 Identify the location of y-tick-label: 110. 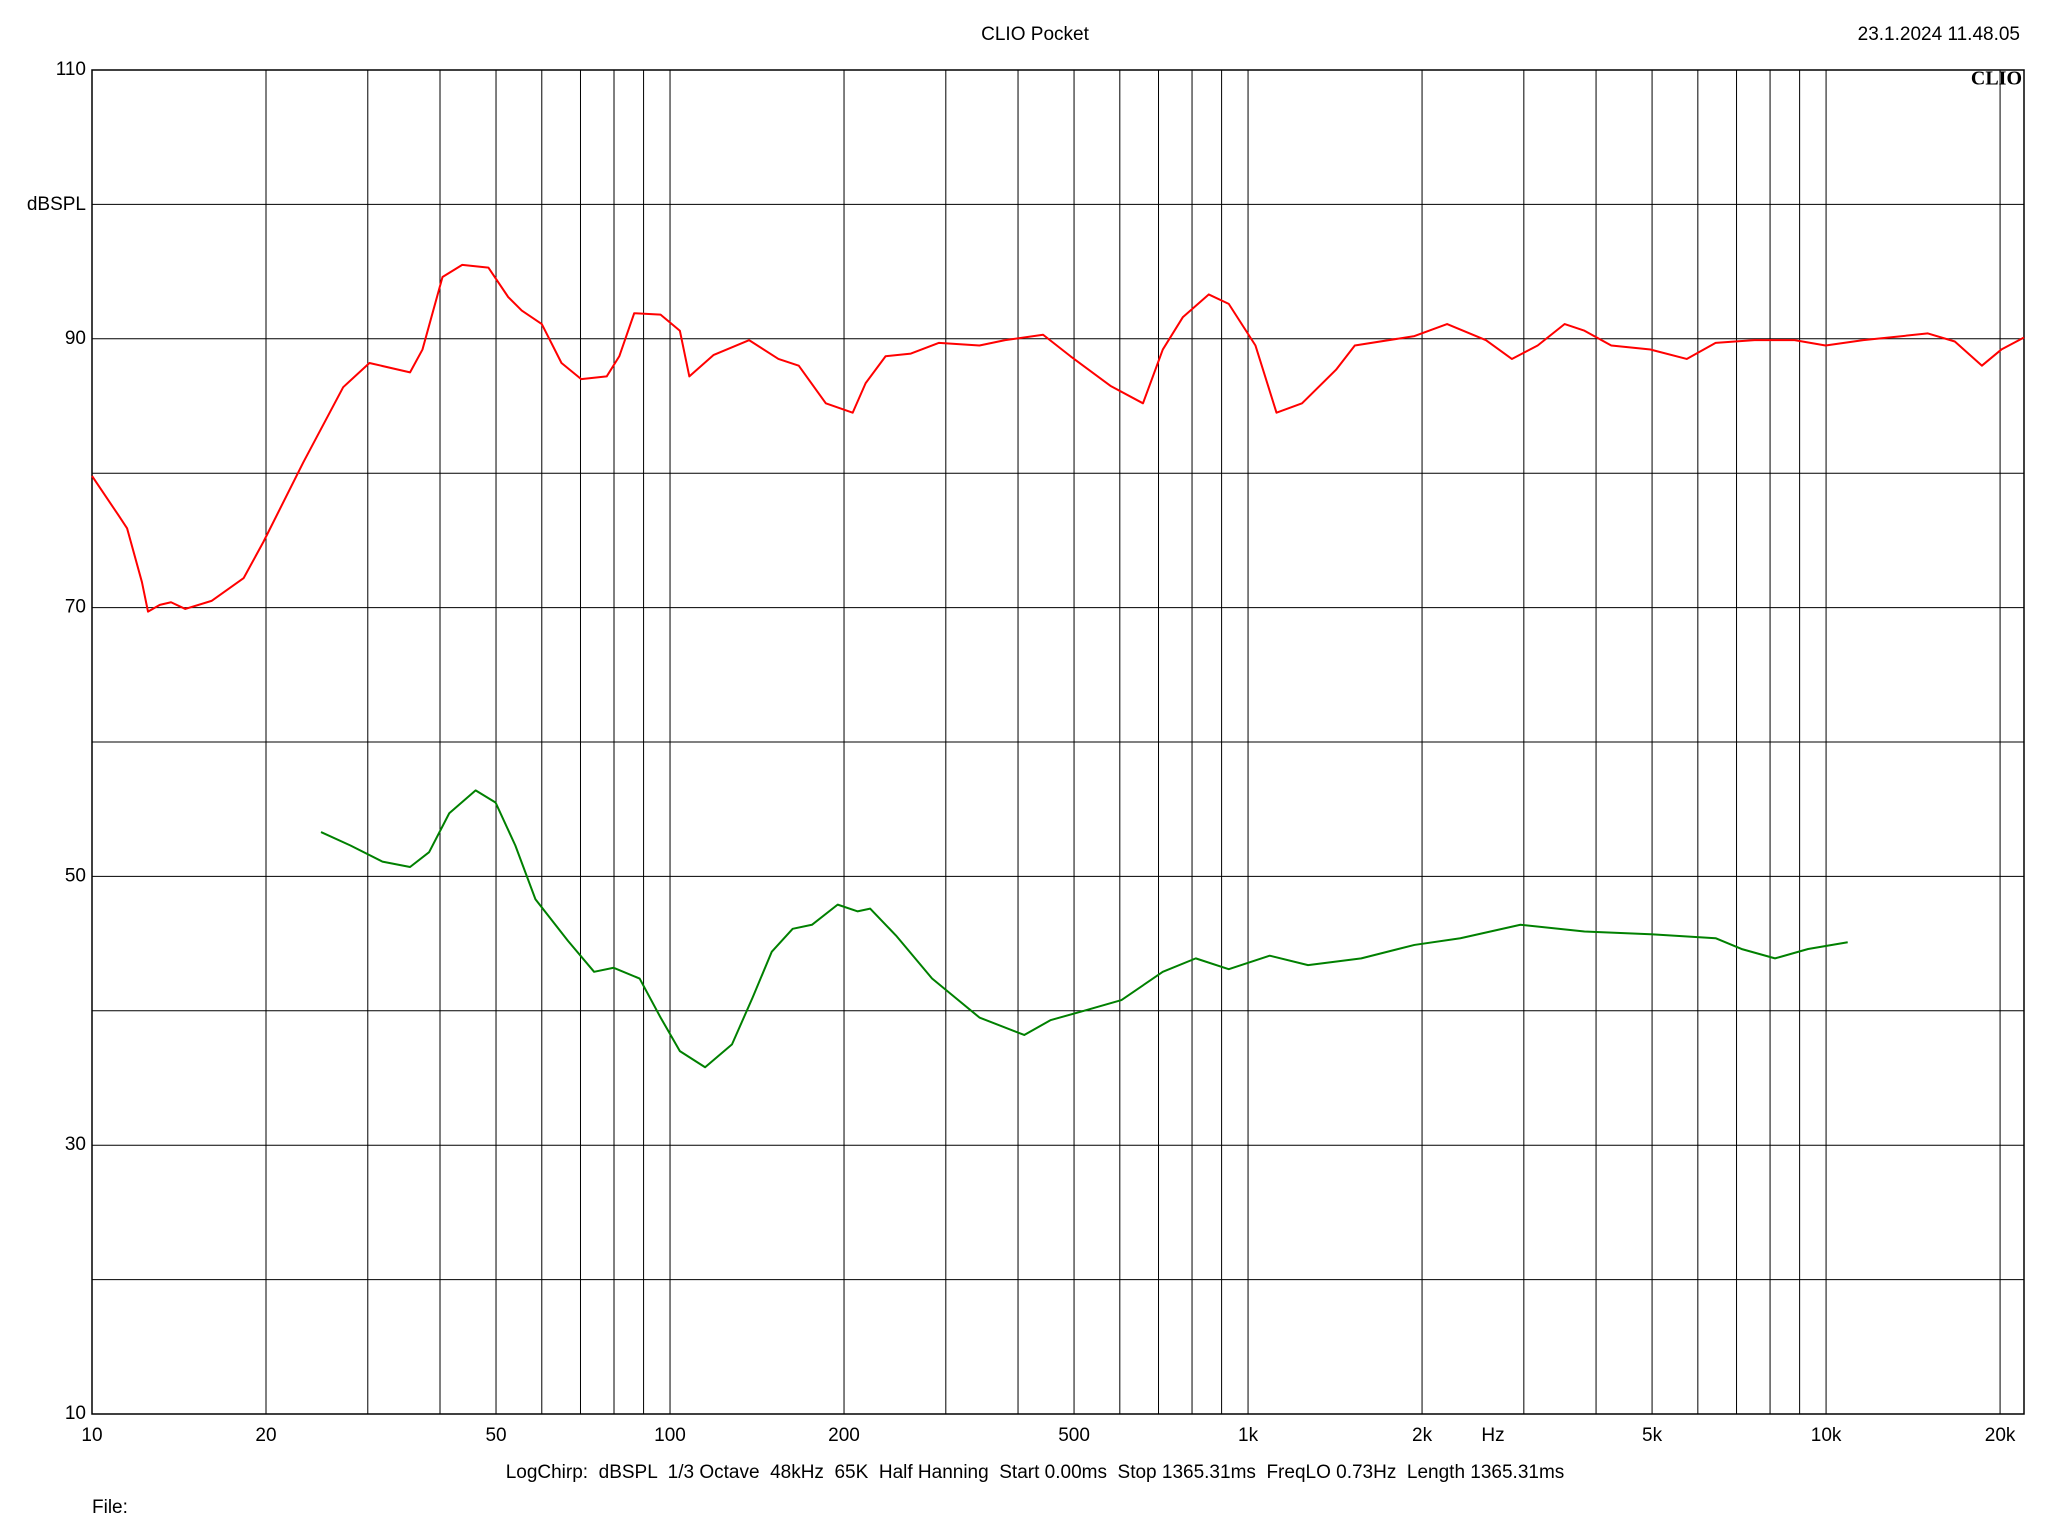
(71, 69).